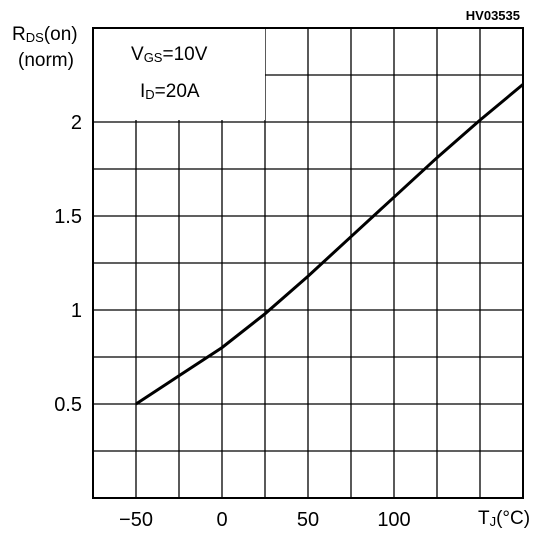 Image resolution: width=542 pixels, height=536 pixels. Describe the element at coordinates (393, 520) in the screenshot. I see `x-tick-label: 100` at that location.